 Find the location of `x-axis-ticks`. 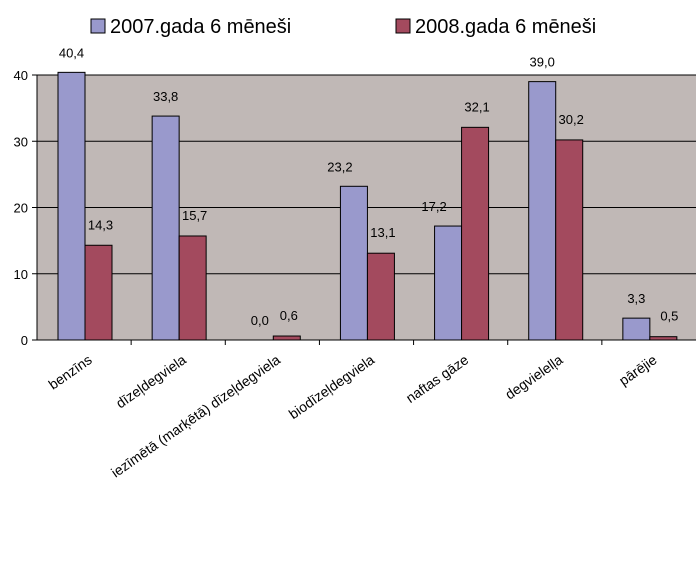

x-axis-ticks is located at coordinates (366, 342).